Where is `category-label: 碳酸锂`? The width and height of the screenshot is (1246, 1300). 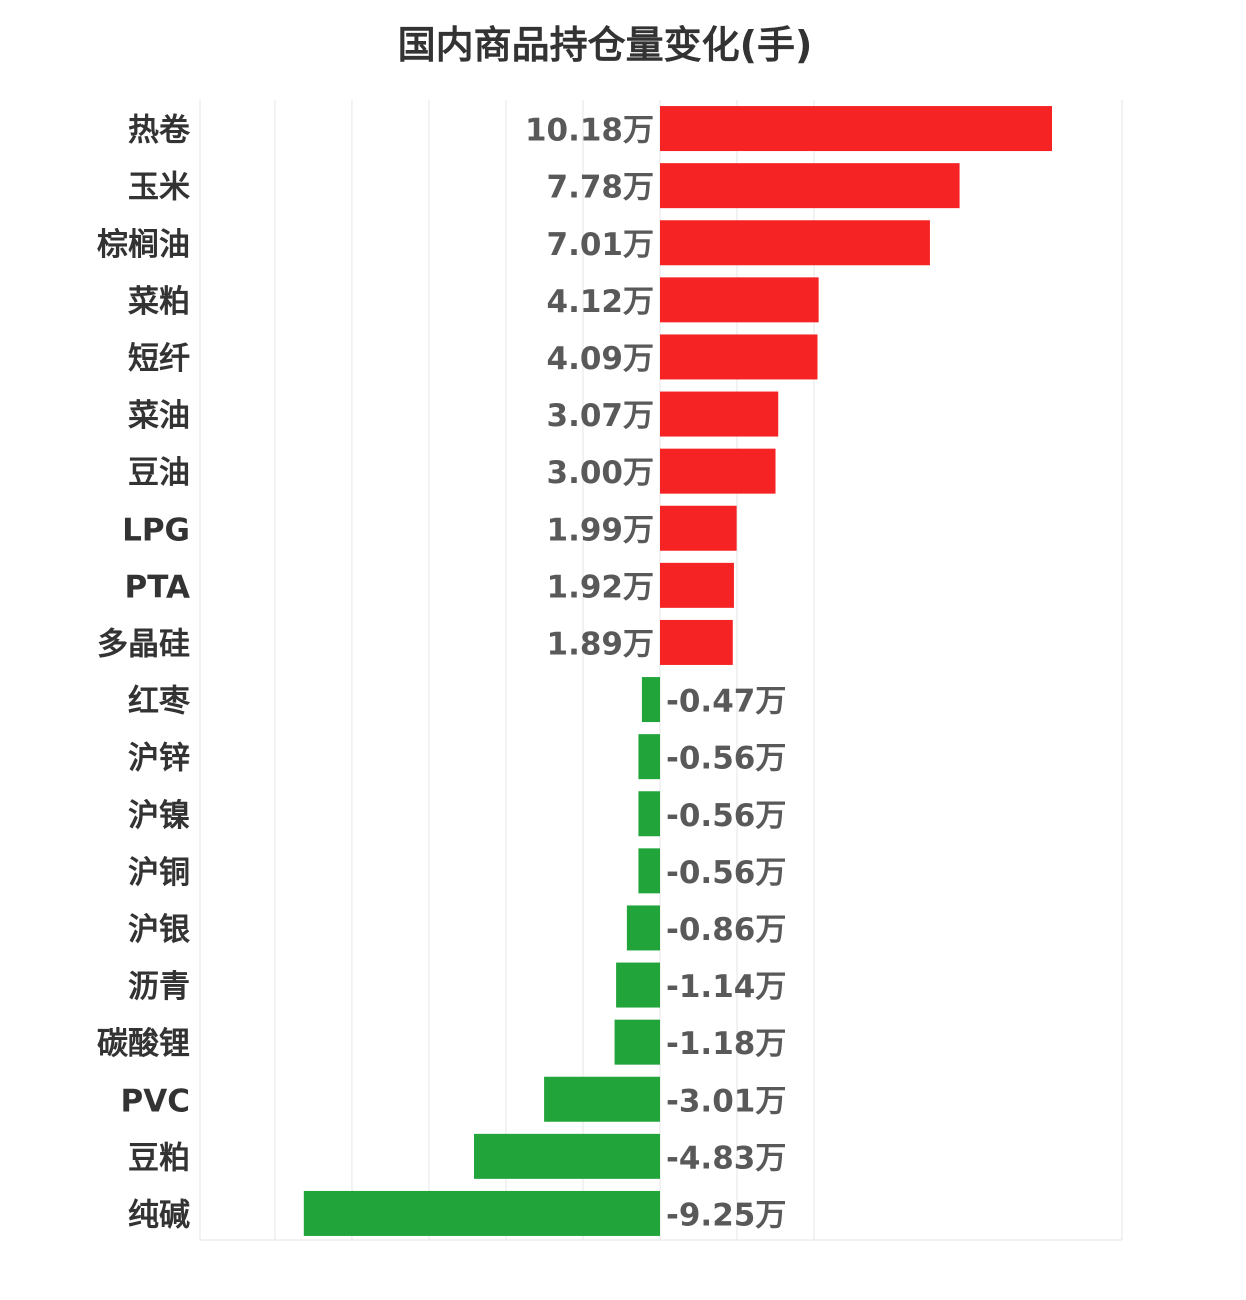 category-label: 碳酸锂 is located at coordinates (143, 1044).